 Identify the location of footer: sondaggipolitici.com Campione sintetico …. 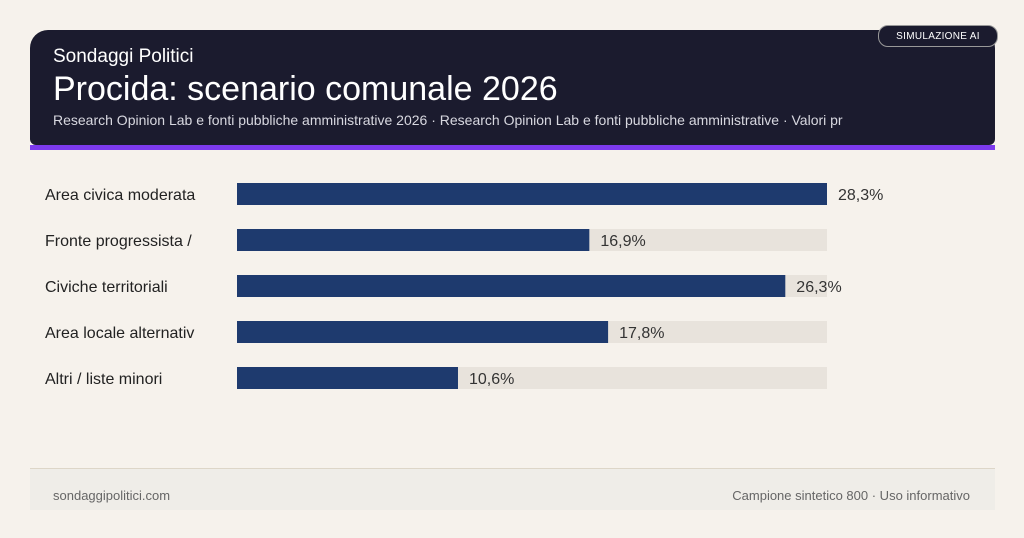
(512, 489).